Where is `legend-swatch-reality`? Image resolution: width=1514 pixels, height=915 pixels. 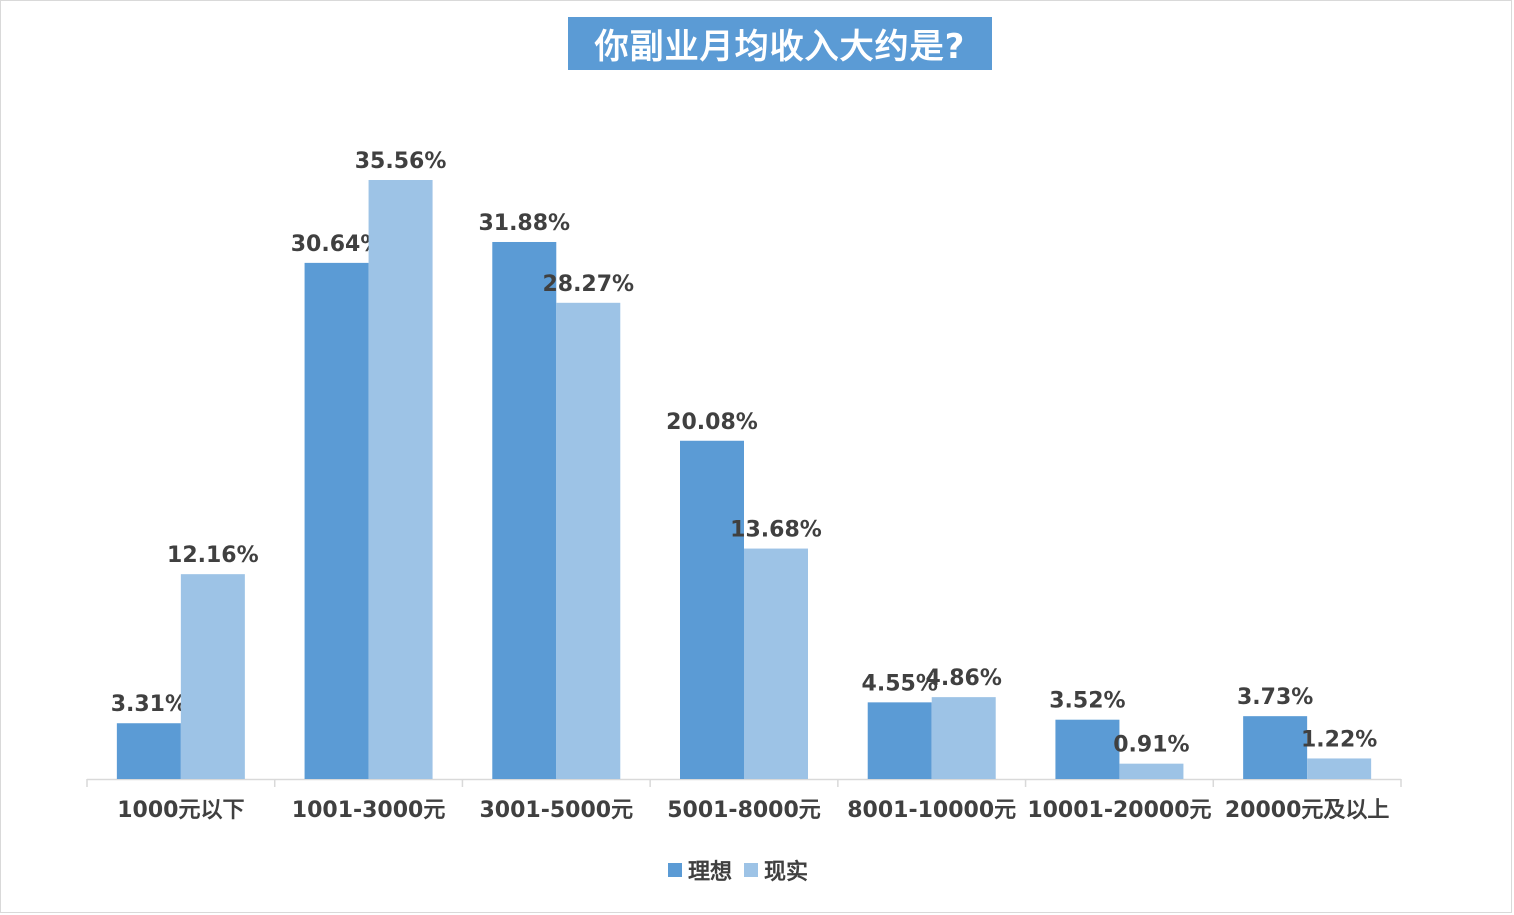 legend-swatch-reality is located at coordinates (751, 870).